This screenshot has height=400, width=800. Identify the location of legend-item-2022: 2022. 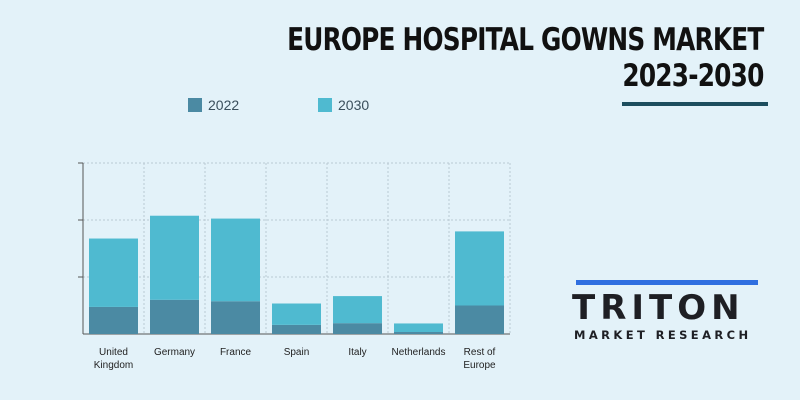
(253, 105).